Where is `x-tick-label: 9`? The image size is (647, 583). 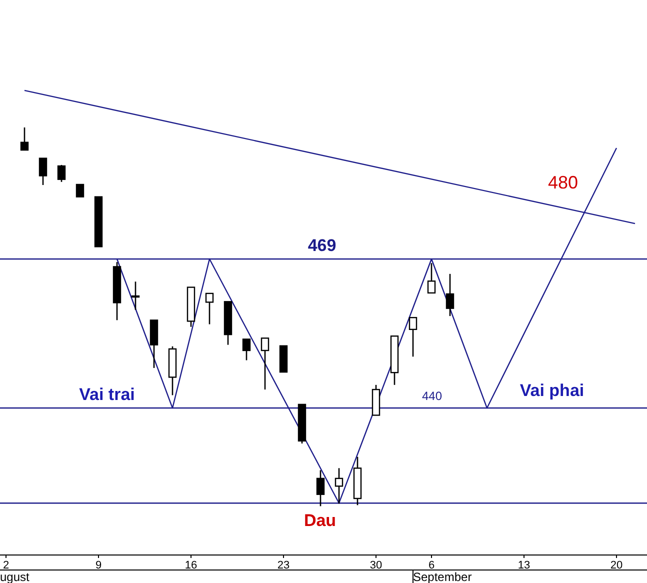 x-tick-label: 9 is located at coordinates (98, 566).